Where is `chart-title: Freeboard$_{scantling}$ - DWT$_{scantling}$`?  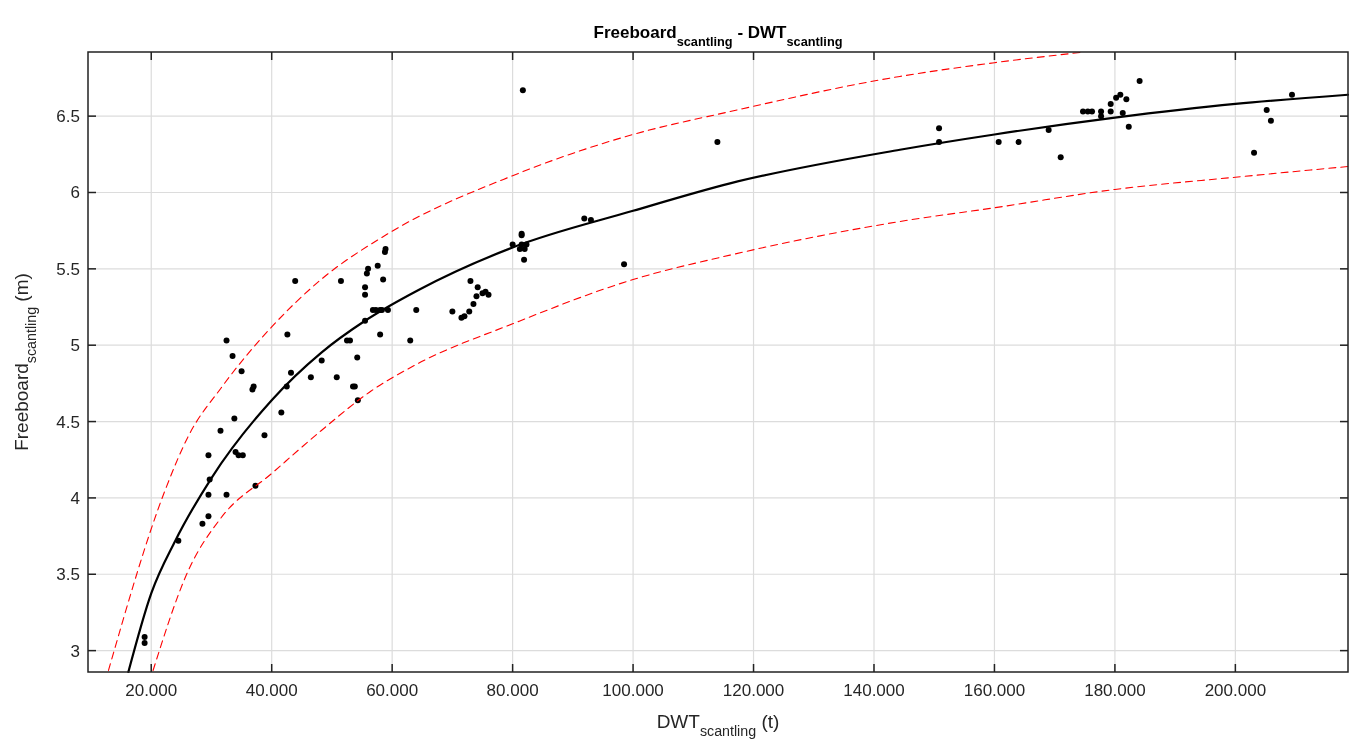 chart-title: Freeboard$_{scantling}$ - DWT$_{scantling}$ is located at coordinates (718, 36).